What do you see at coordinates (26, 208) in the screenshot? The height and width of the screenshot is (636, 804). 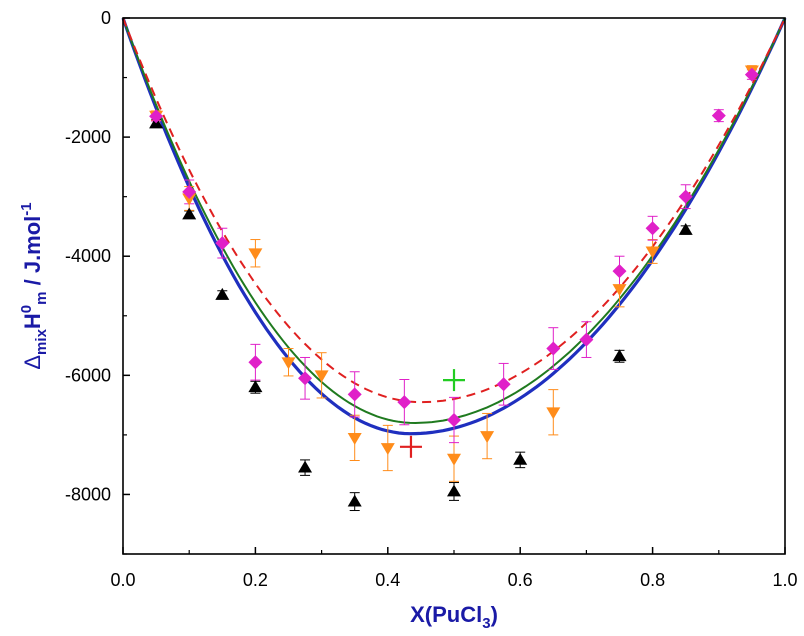 I see `y-axis-title-exp: -1` at bounding box center [26, 208].